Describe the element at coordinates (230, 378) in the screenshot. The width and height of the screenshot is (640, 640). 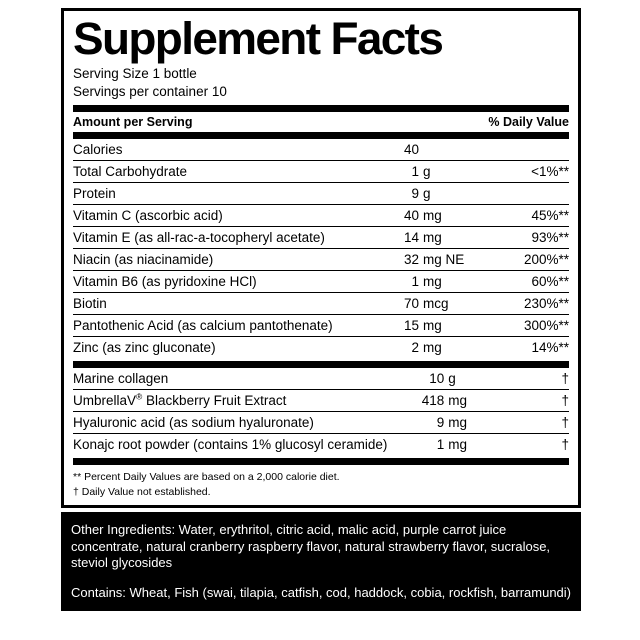
I see `ingredient-name: Marine collagen` at that location.